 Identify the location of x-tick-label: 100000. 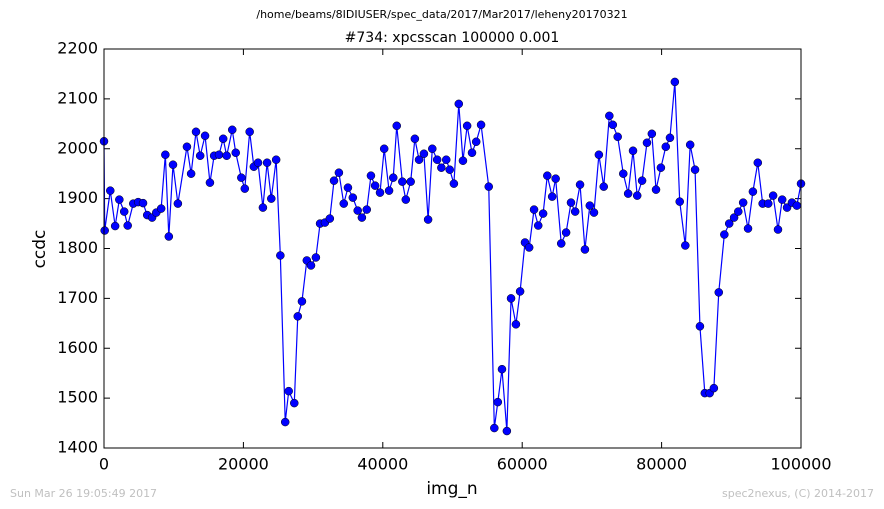
(800, 464).